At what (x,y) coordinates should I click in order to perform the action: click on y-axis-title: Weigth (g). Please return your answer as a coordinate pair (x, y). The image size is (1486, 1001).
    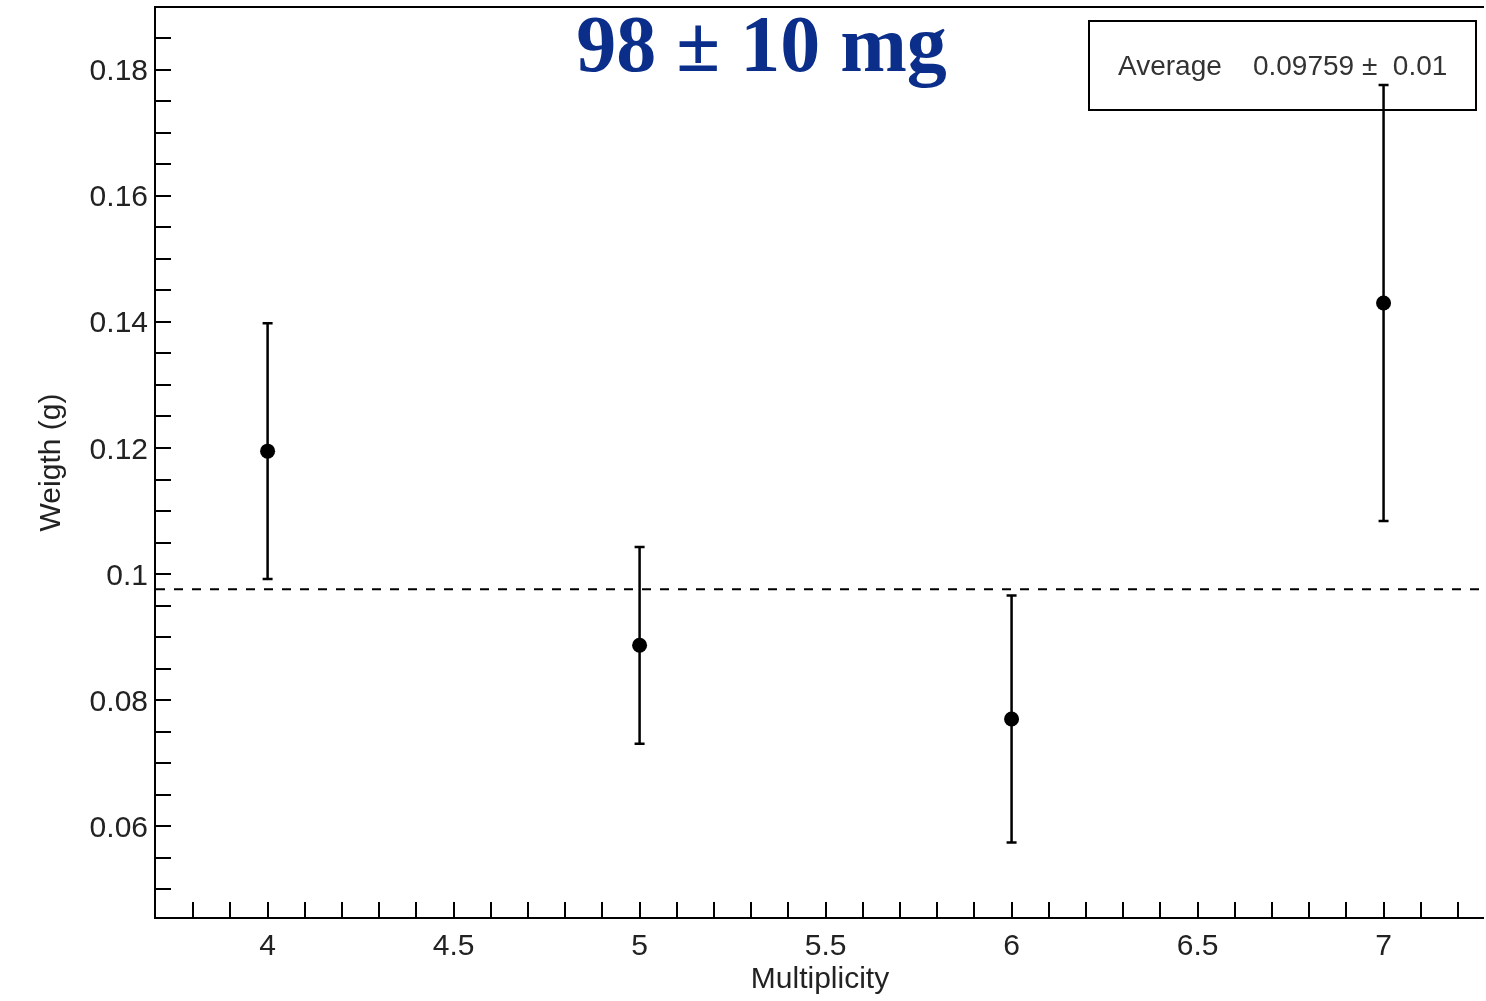
    Looking at the image, I should click on (50, 462).